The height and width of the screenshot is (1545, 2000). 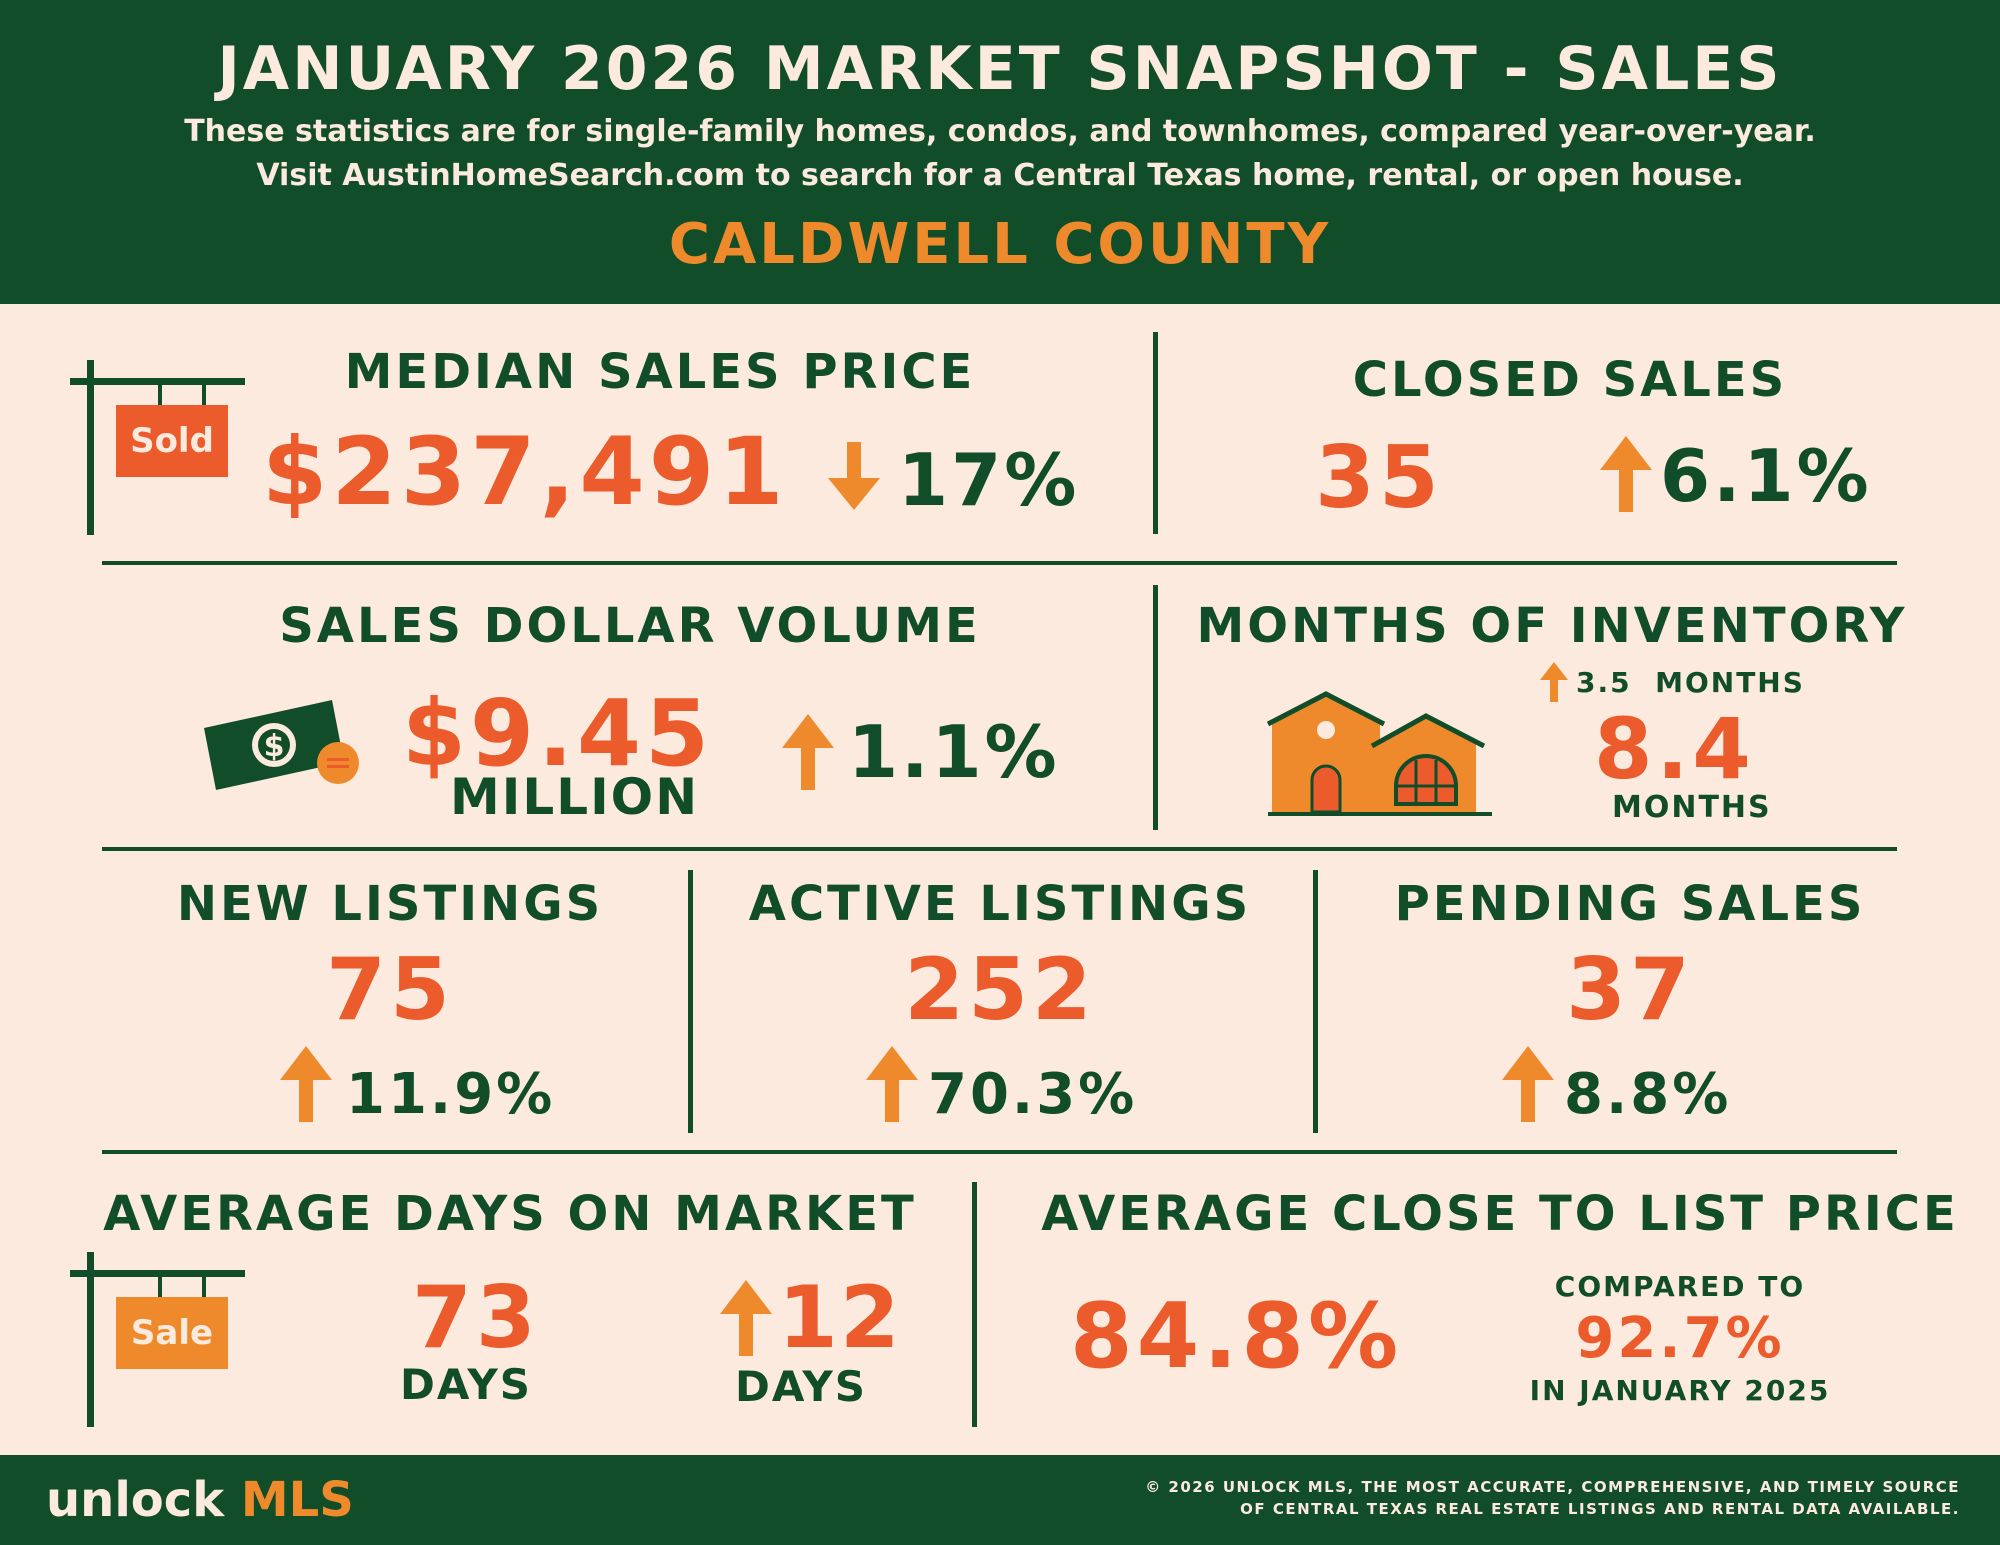 I want to click on sale-sign-icon, so click(x=157, y=1339).